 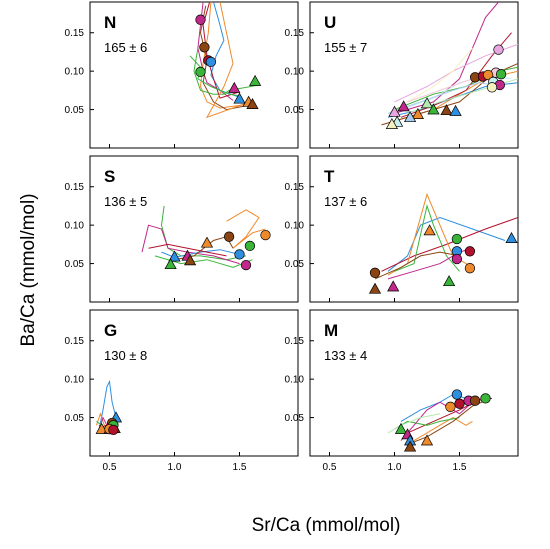 I want to click on panel-letter: N, so click(x=110, y=22).